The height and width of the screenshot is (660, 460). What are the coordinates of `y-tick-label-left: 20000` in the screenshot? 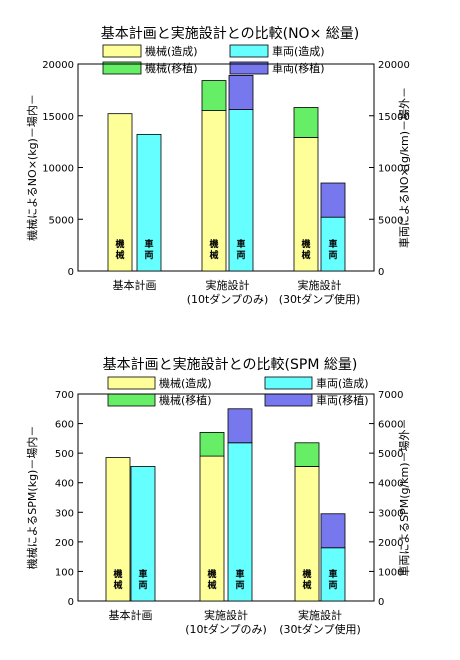 It's located at (58, 65).